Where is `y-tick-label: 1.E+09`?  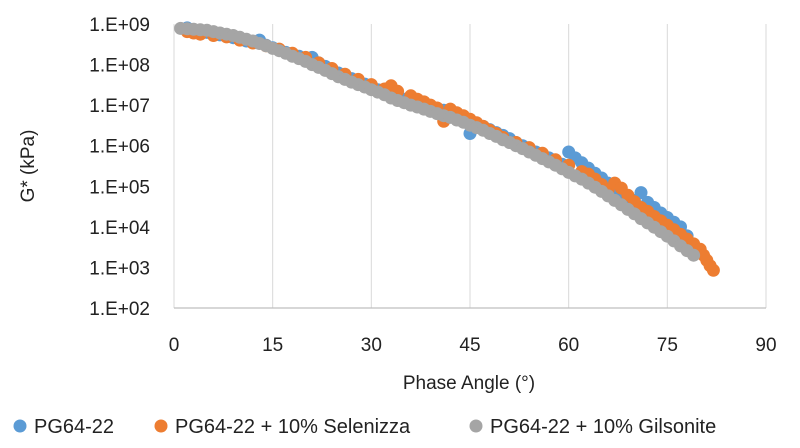 y-tick-label: 1.E+09 is located at coordinates (119, 25).